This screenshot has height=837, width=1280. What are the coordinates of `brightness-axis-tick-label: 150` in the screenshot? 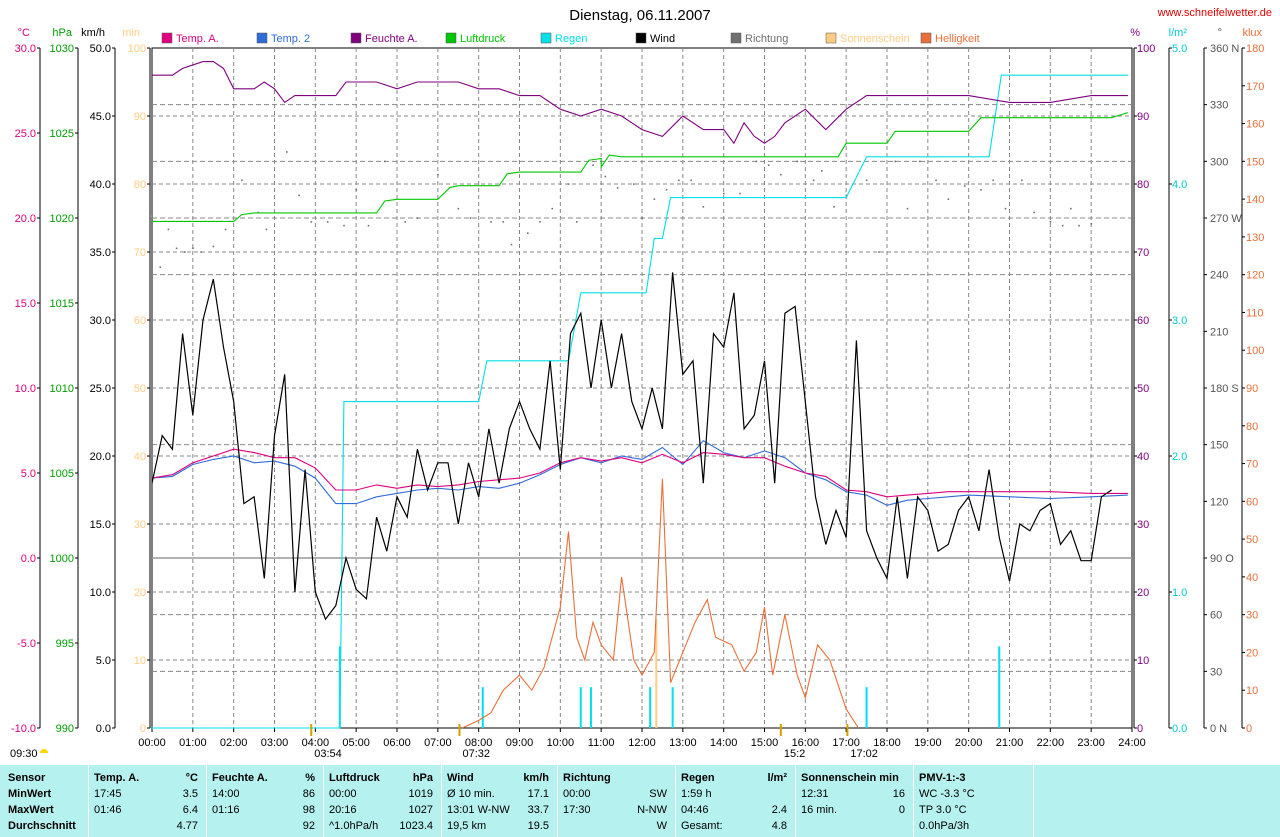 It's located at (1255, 162).